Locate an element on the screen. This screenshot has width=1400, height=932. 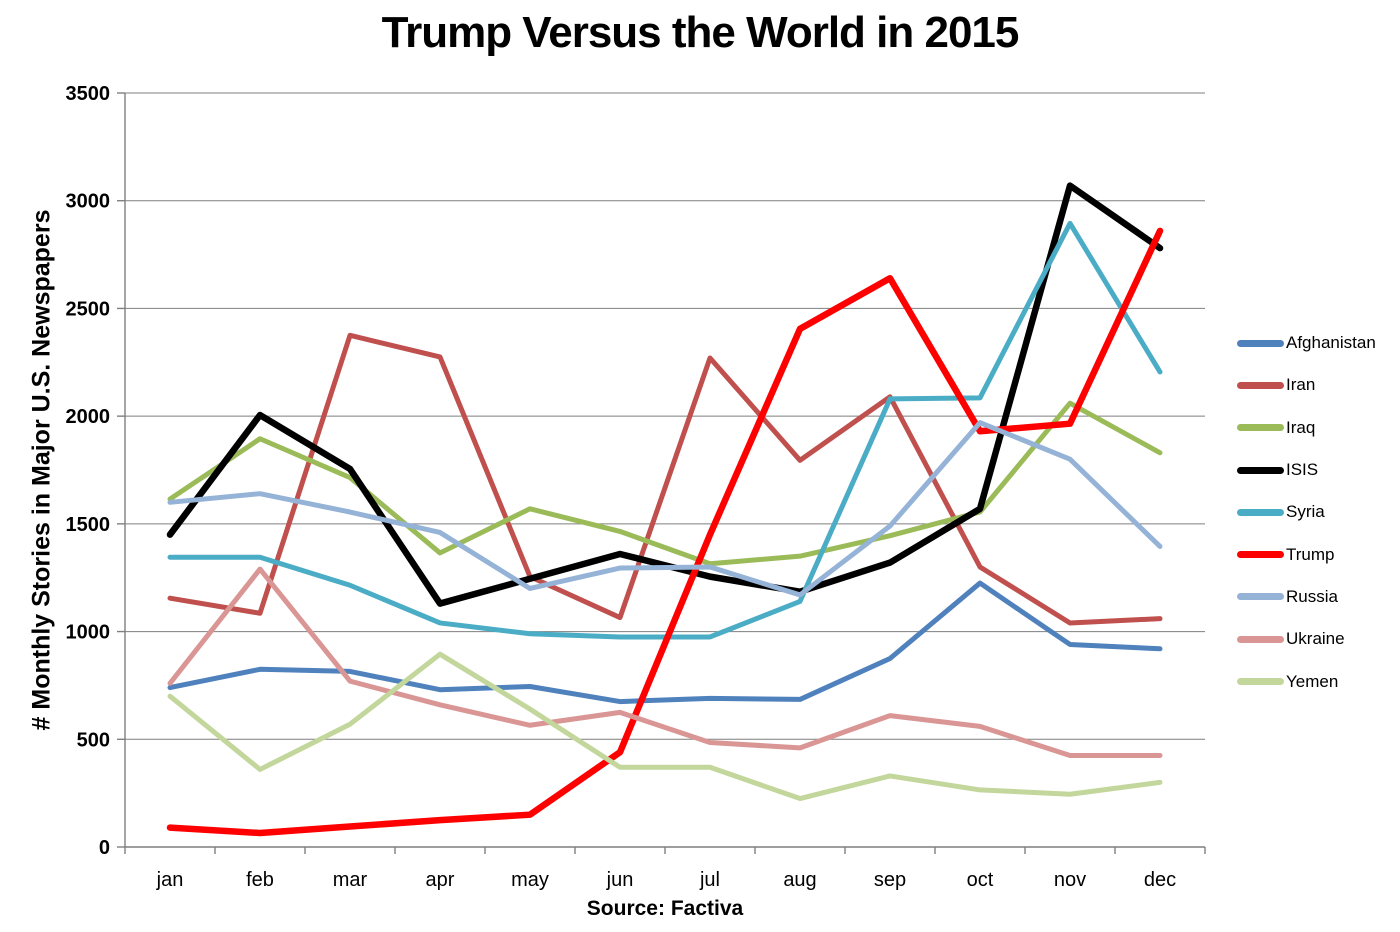
legend-item-isis: ISIS is located at coordinates (1306, 470).